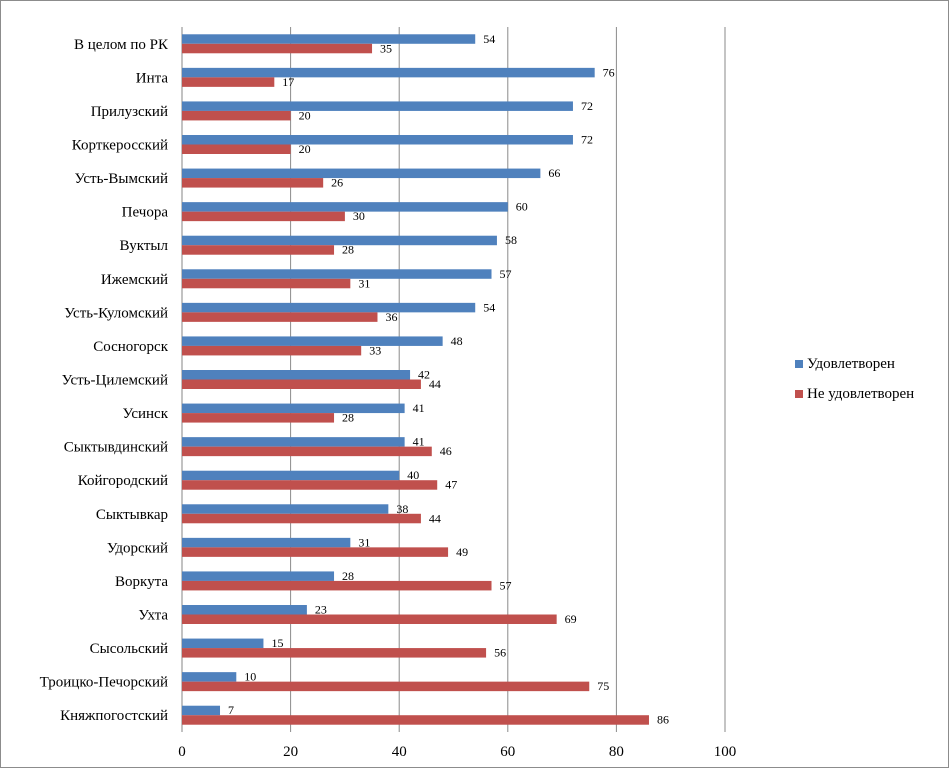 This screenshot has width=949, height=768. I want to click on x-tick-label: 60, so click(507, 752).